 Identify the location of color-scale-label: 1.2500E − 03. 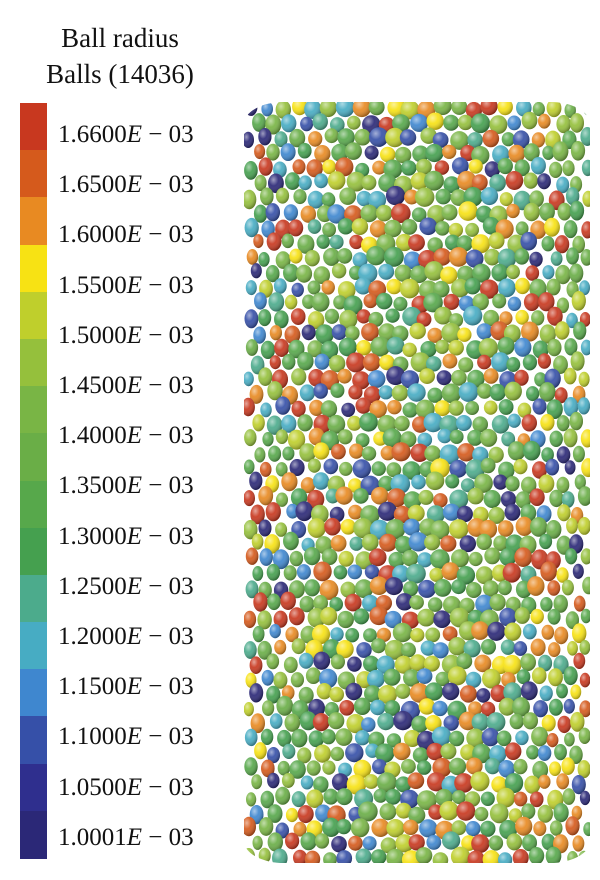
(126, 586).